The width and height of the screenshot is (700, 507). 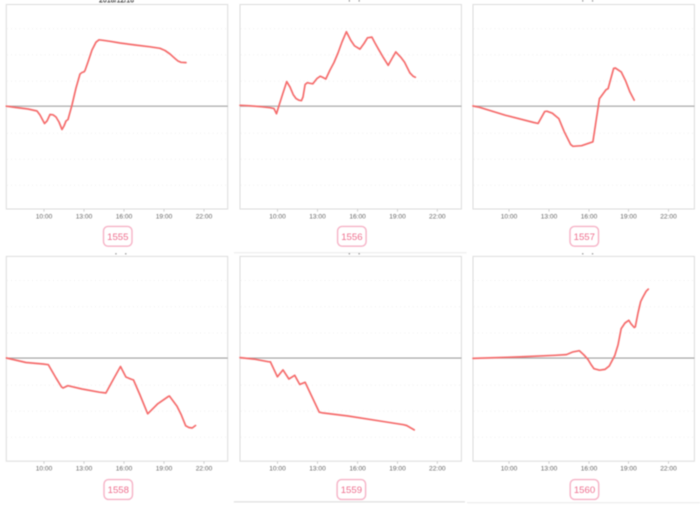 What do you see at coordinates (584, 237) in the screenshot?
I see `svg-text: 1557` at bounding box center [584, 237].